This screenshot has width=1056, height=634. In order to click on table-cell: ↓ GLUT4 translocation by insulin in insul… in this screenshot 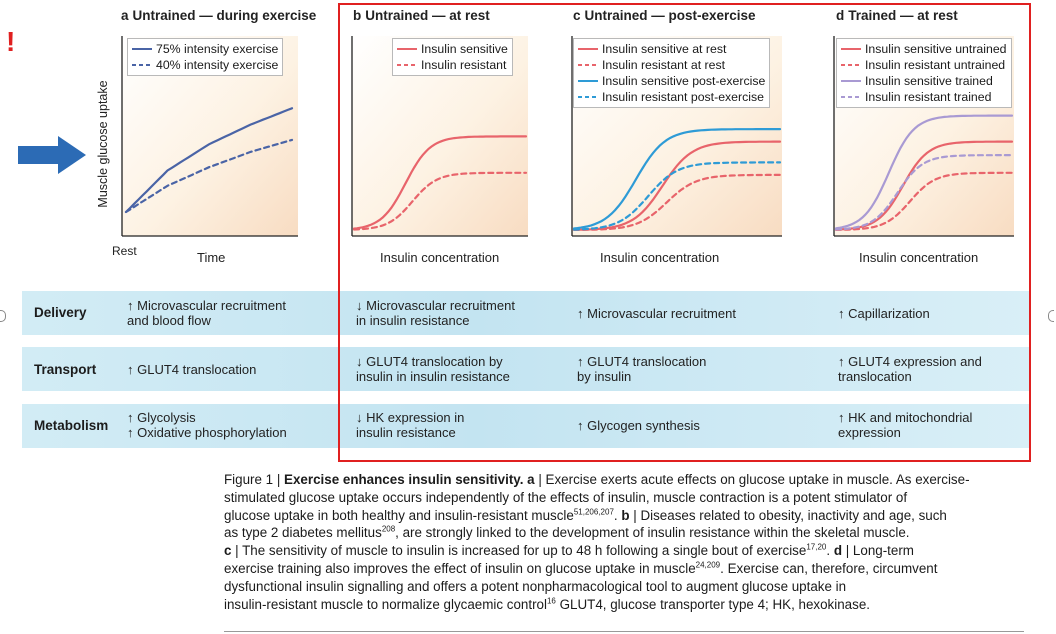, I will do `click(433, 369)`.